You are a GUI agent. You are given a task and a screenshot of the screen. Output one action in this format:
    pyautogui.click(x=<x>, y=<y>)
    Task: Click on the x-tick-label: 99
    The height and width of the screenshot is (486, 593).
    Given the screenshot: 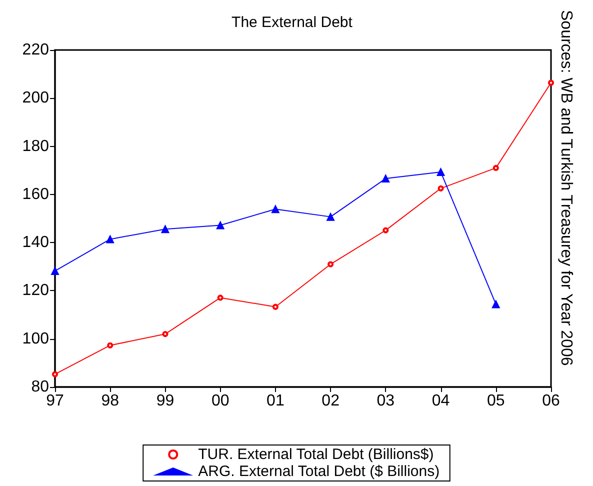 What is the action you would take?
    pyautogui.click(x=165, y=401)
    